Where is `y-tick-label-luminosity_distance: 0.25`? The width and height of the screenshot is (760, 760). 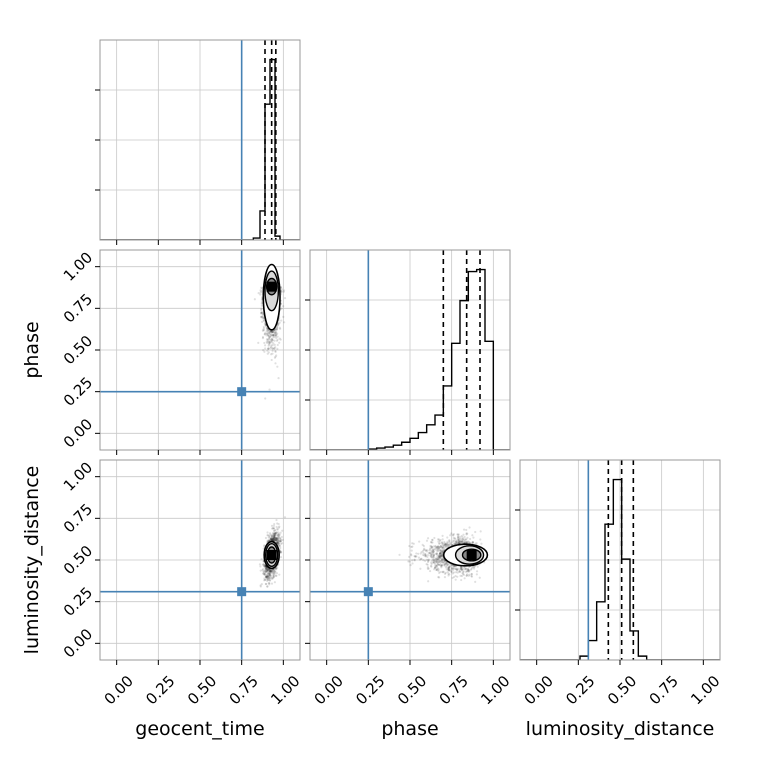
y-tick-label-luminosity_distance: 0.25 is located at coordinates (78, 601).